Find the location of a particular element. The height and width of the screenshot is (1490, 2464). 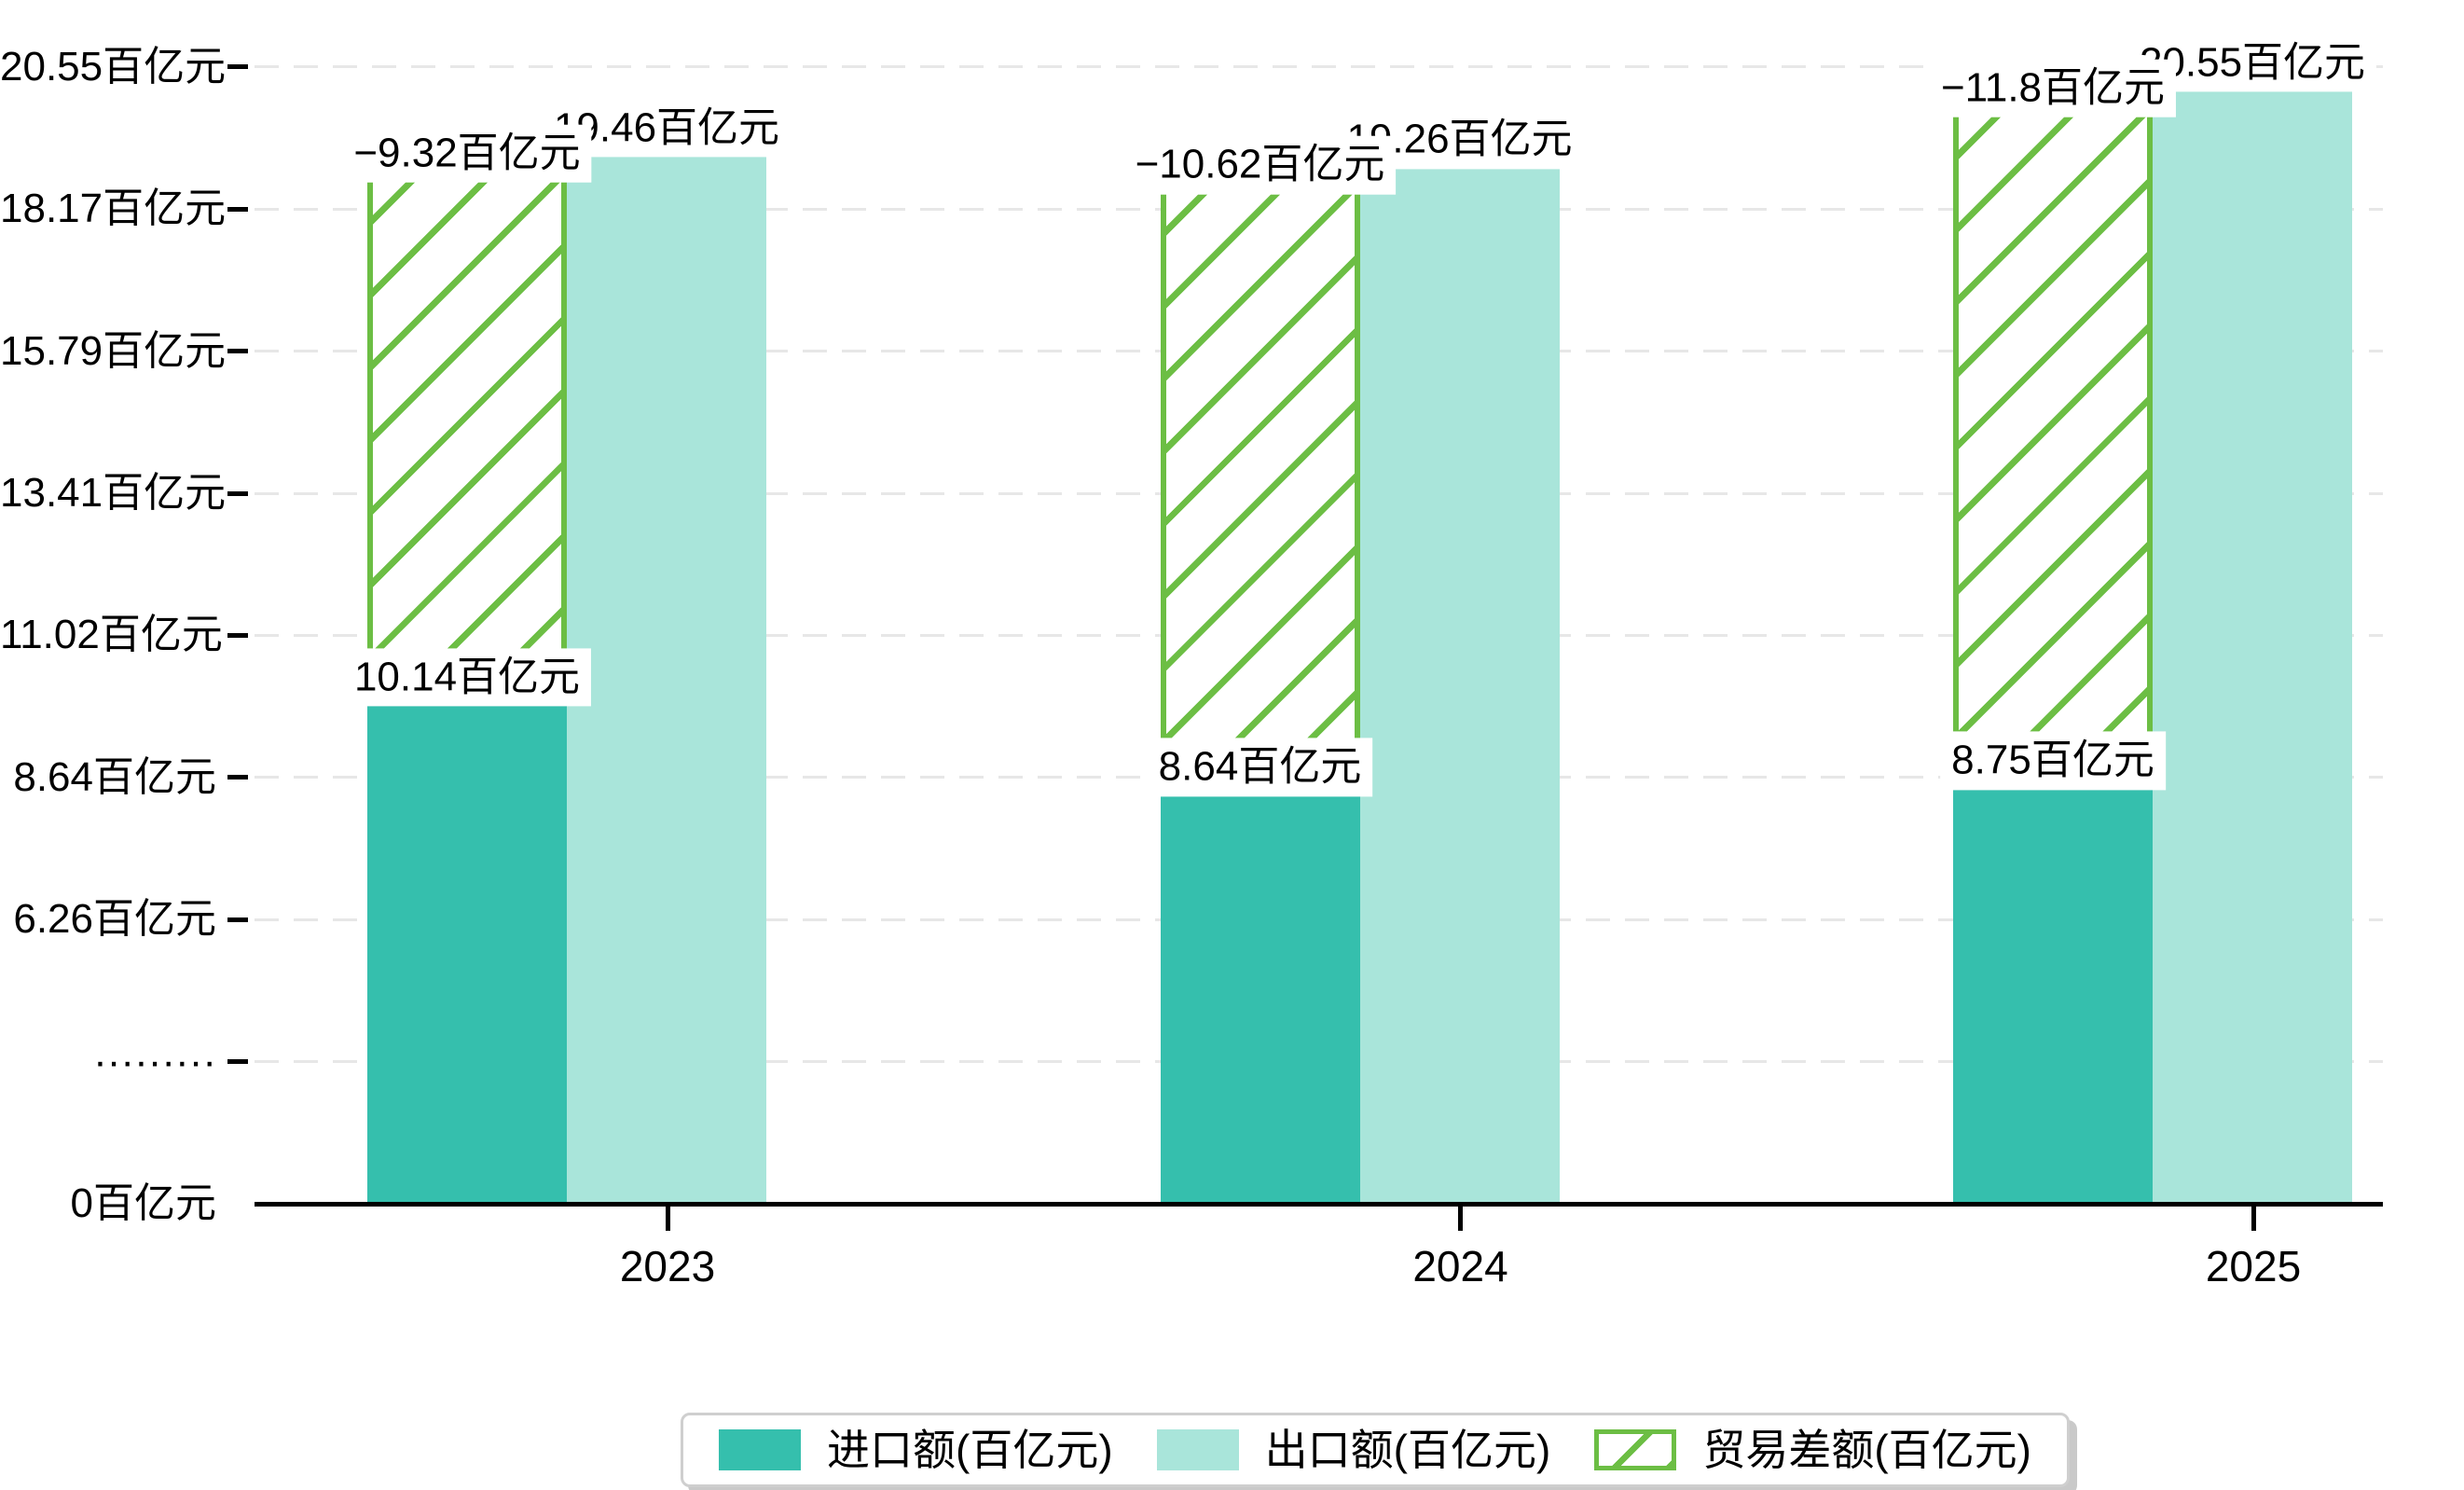

legend-item-balance: 贸易差额(百亿元) is located at coordinates (1812, 1449).